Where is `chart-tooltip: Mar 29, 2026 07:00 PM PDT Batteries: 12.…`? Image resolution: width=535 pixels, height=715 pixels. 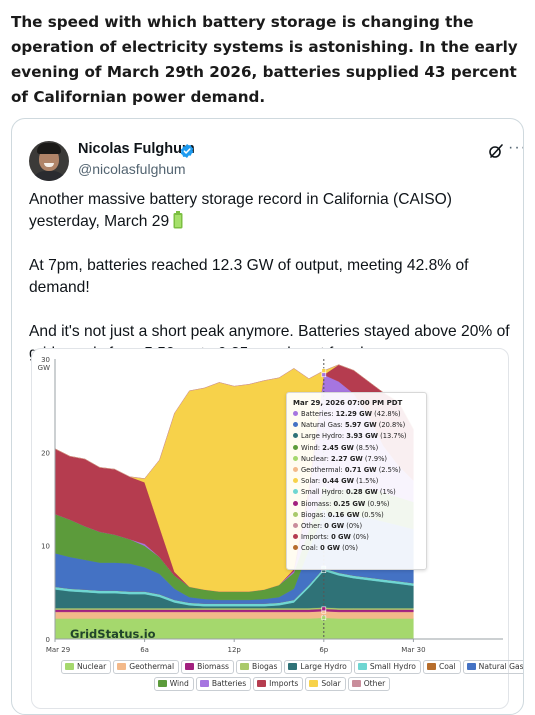 chart-tooltip: Mar 29, 2026 07:00 PM PDT Batteries: 12.… is located at coordinates (356, 481).